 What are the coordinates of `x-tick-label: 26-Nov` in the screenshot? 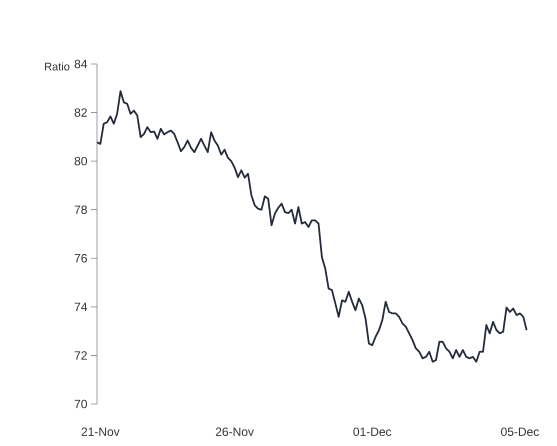 It's located at (235, 432).